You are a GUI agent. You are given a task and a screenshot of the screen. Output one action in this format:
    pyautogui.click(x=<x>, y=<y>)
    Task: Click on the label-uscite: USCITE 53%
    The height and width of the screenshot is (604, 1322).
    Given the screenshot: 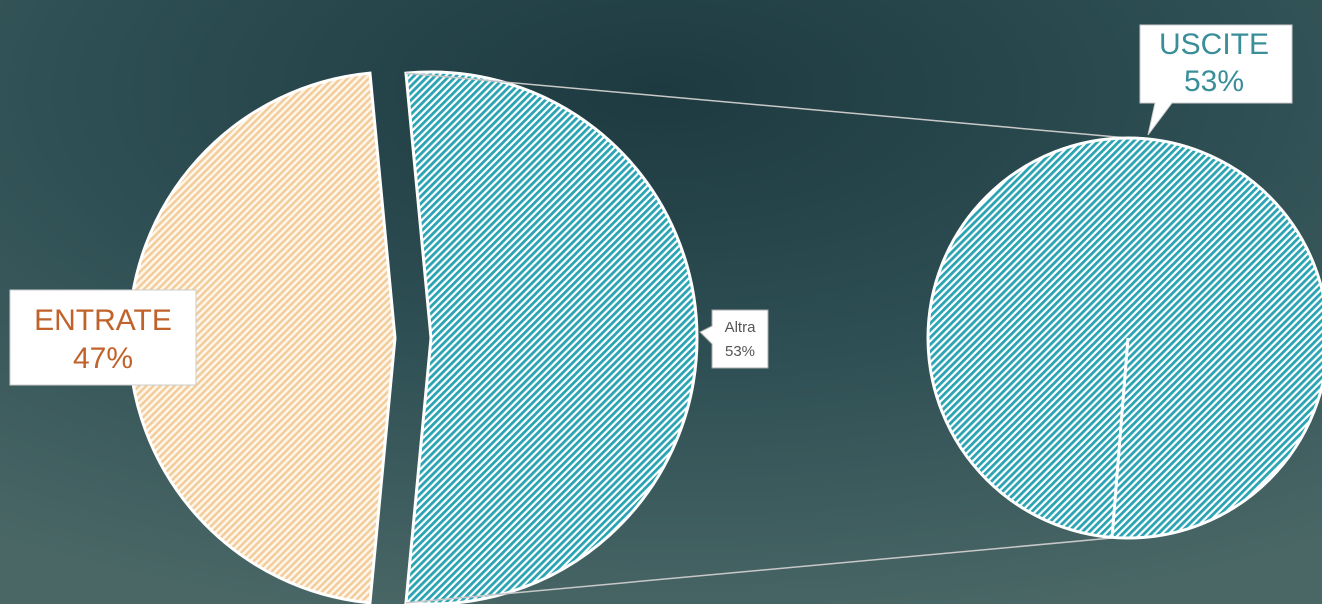 What is the action you would take?
    pyautogui.click(x=1216, y=80)
    